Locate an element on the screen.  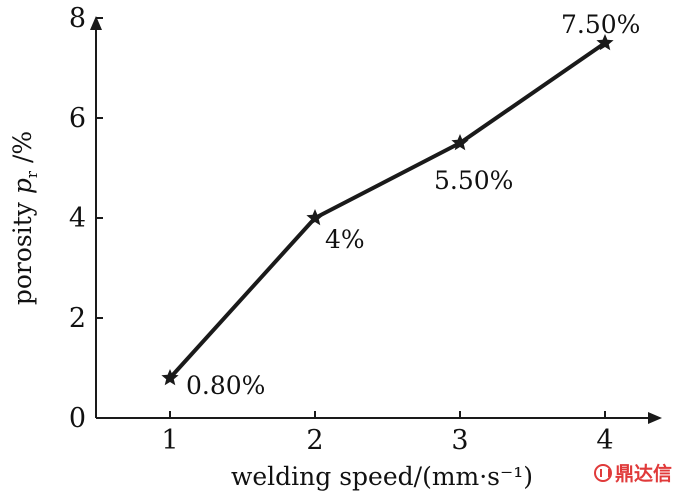
data-label: 5.50% is located at coordinates (473, 180).